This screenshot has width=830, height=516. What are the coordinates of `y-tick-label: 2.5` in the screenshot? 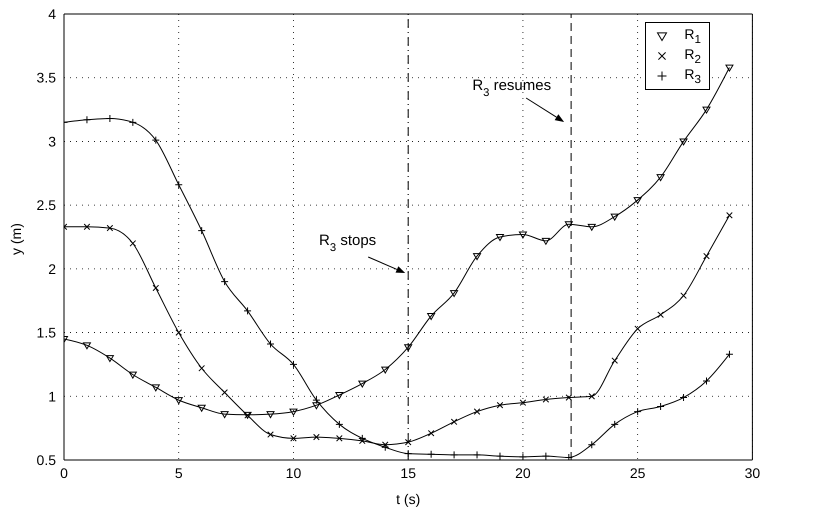 It's located at (46, 205).